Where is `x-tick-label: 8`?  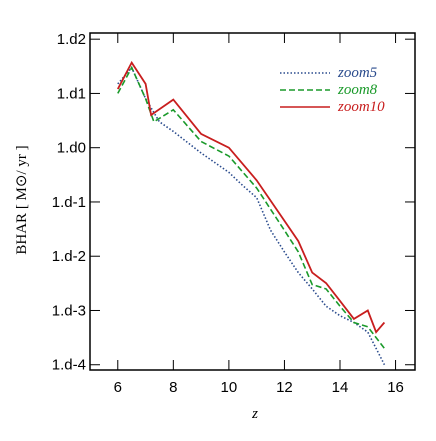 x-tick-label: 8 is located at coordinates (173, 387).